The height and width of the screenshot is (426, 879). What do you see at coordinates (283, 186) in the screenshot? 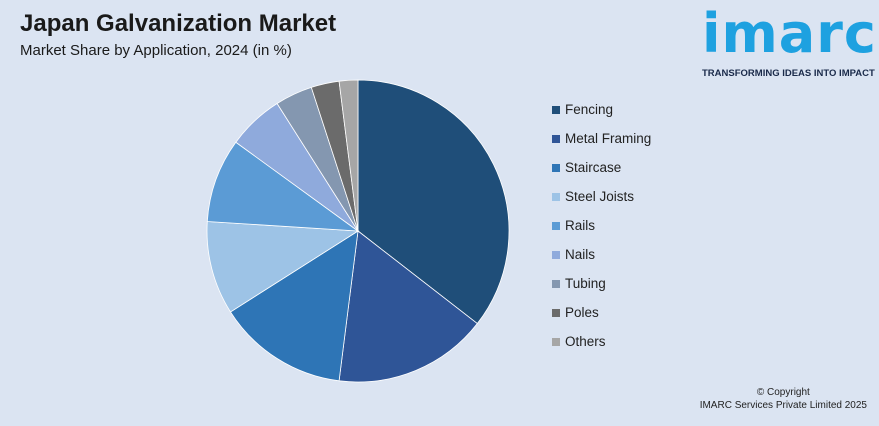
I see `pie-slice-rails` at bounding box center [283, 186].